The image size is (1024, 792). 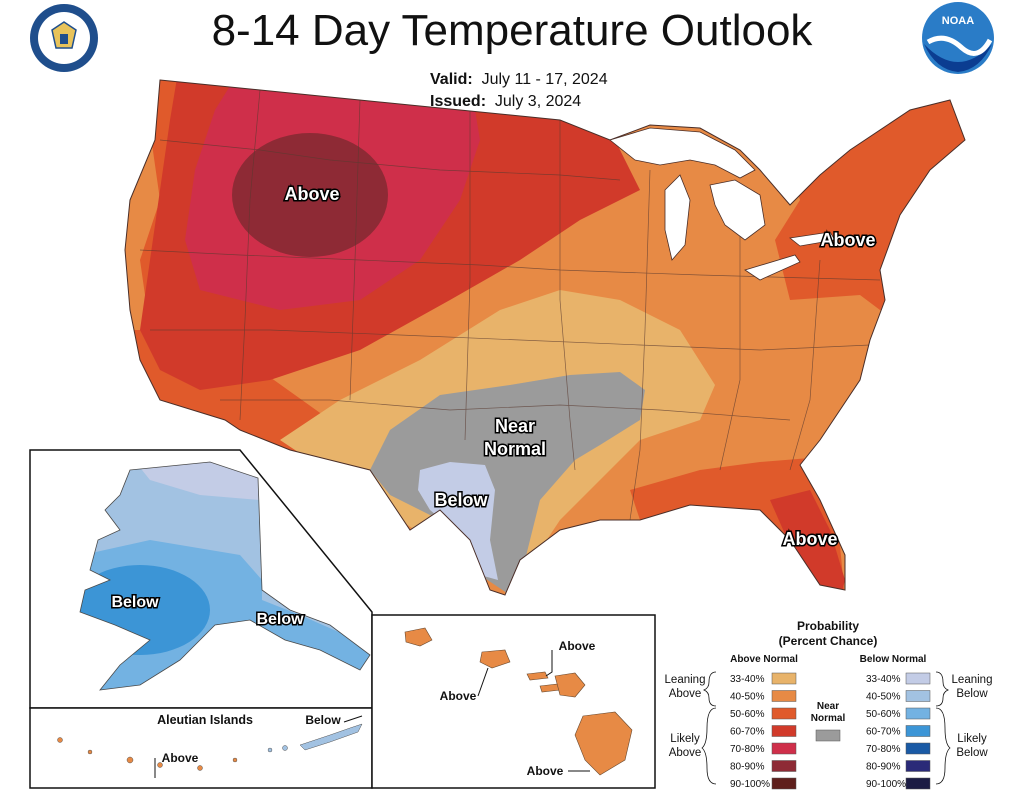 I want to click on conus-texas-below-region, so click(x=458, y=521).